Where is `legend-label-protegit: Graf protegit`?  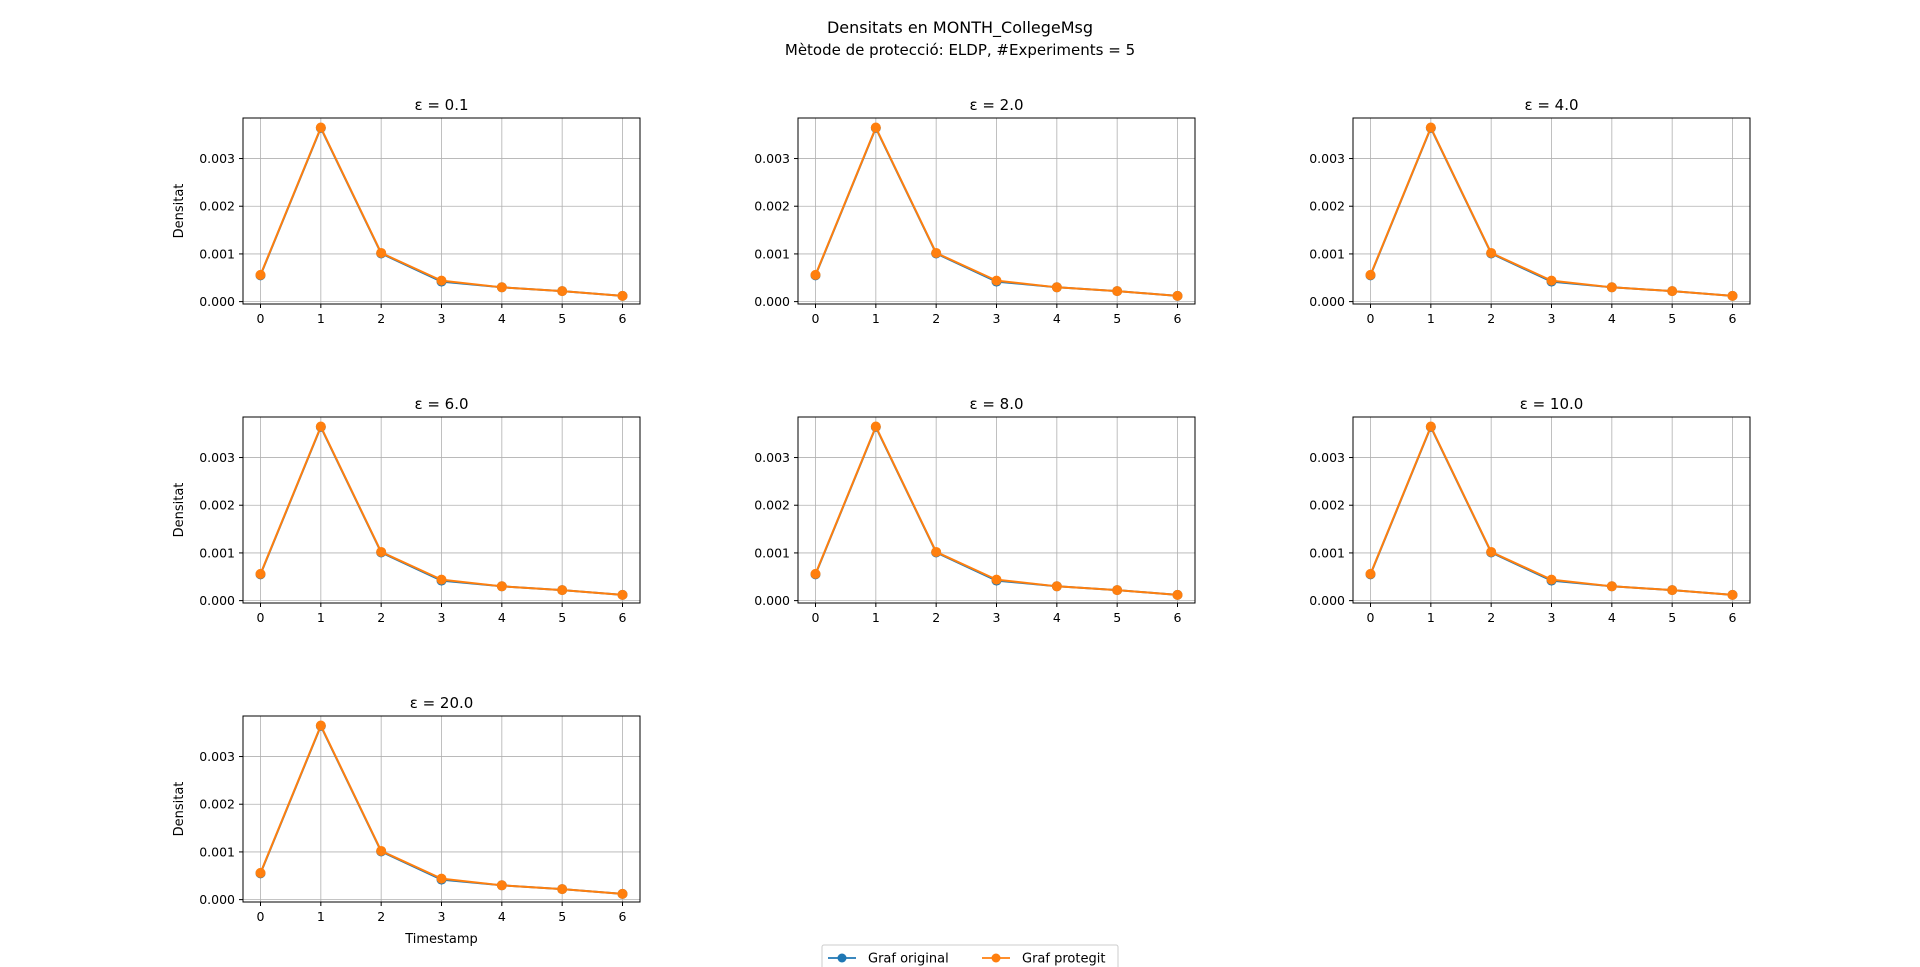
legend-label-protegit: Graf protegit is located at coordinates (1063, 959).